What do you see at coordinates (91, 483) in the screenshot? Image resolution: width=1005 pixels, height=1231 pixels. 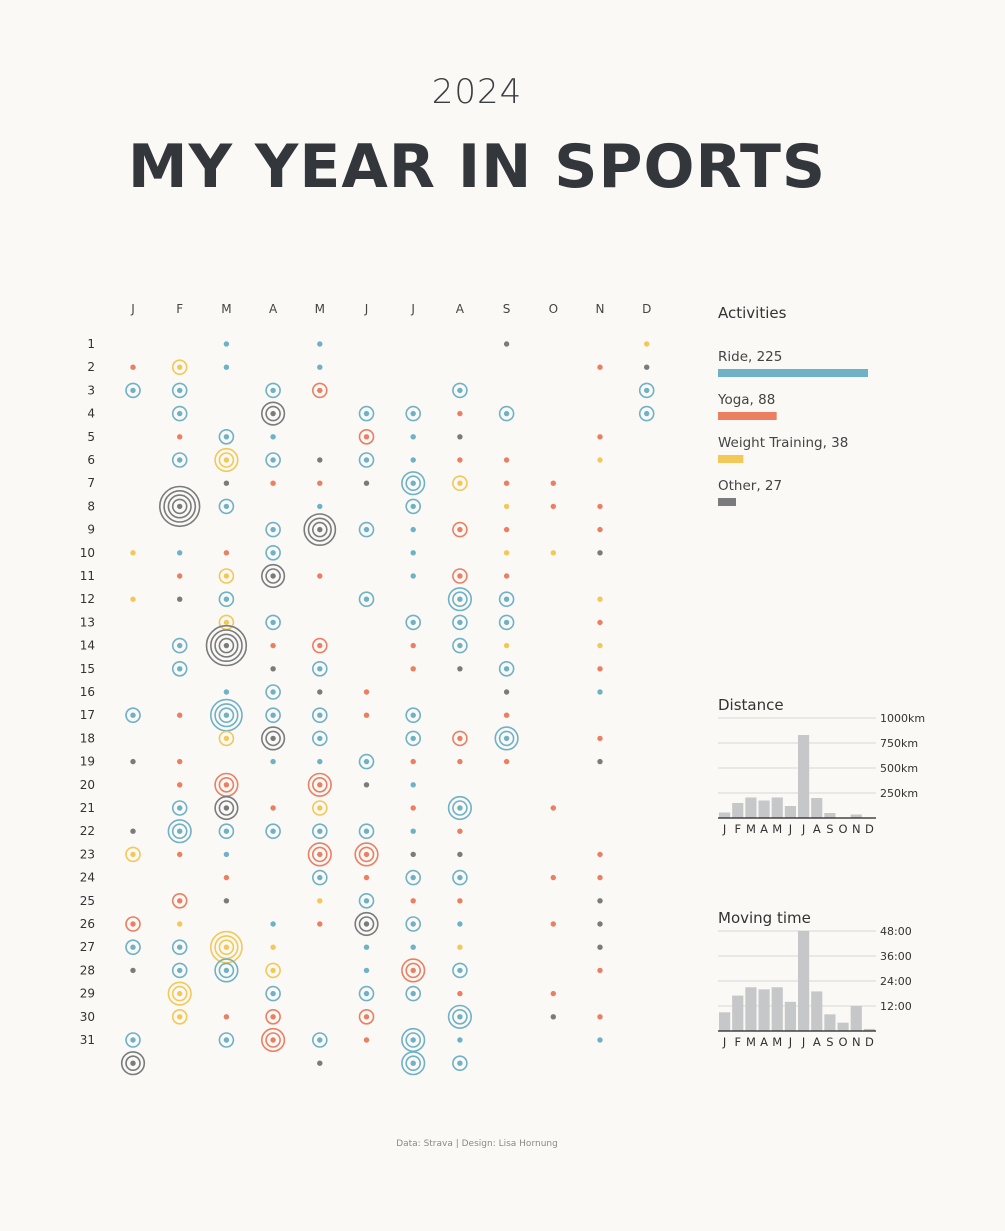 I see `day-label: 7` at bounding box center [91, 483].